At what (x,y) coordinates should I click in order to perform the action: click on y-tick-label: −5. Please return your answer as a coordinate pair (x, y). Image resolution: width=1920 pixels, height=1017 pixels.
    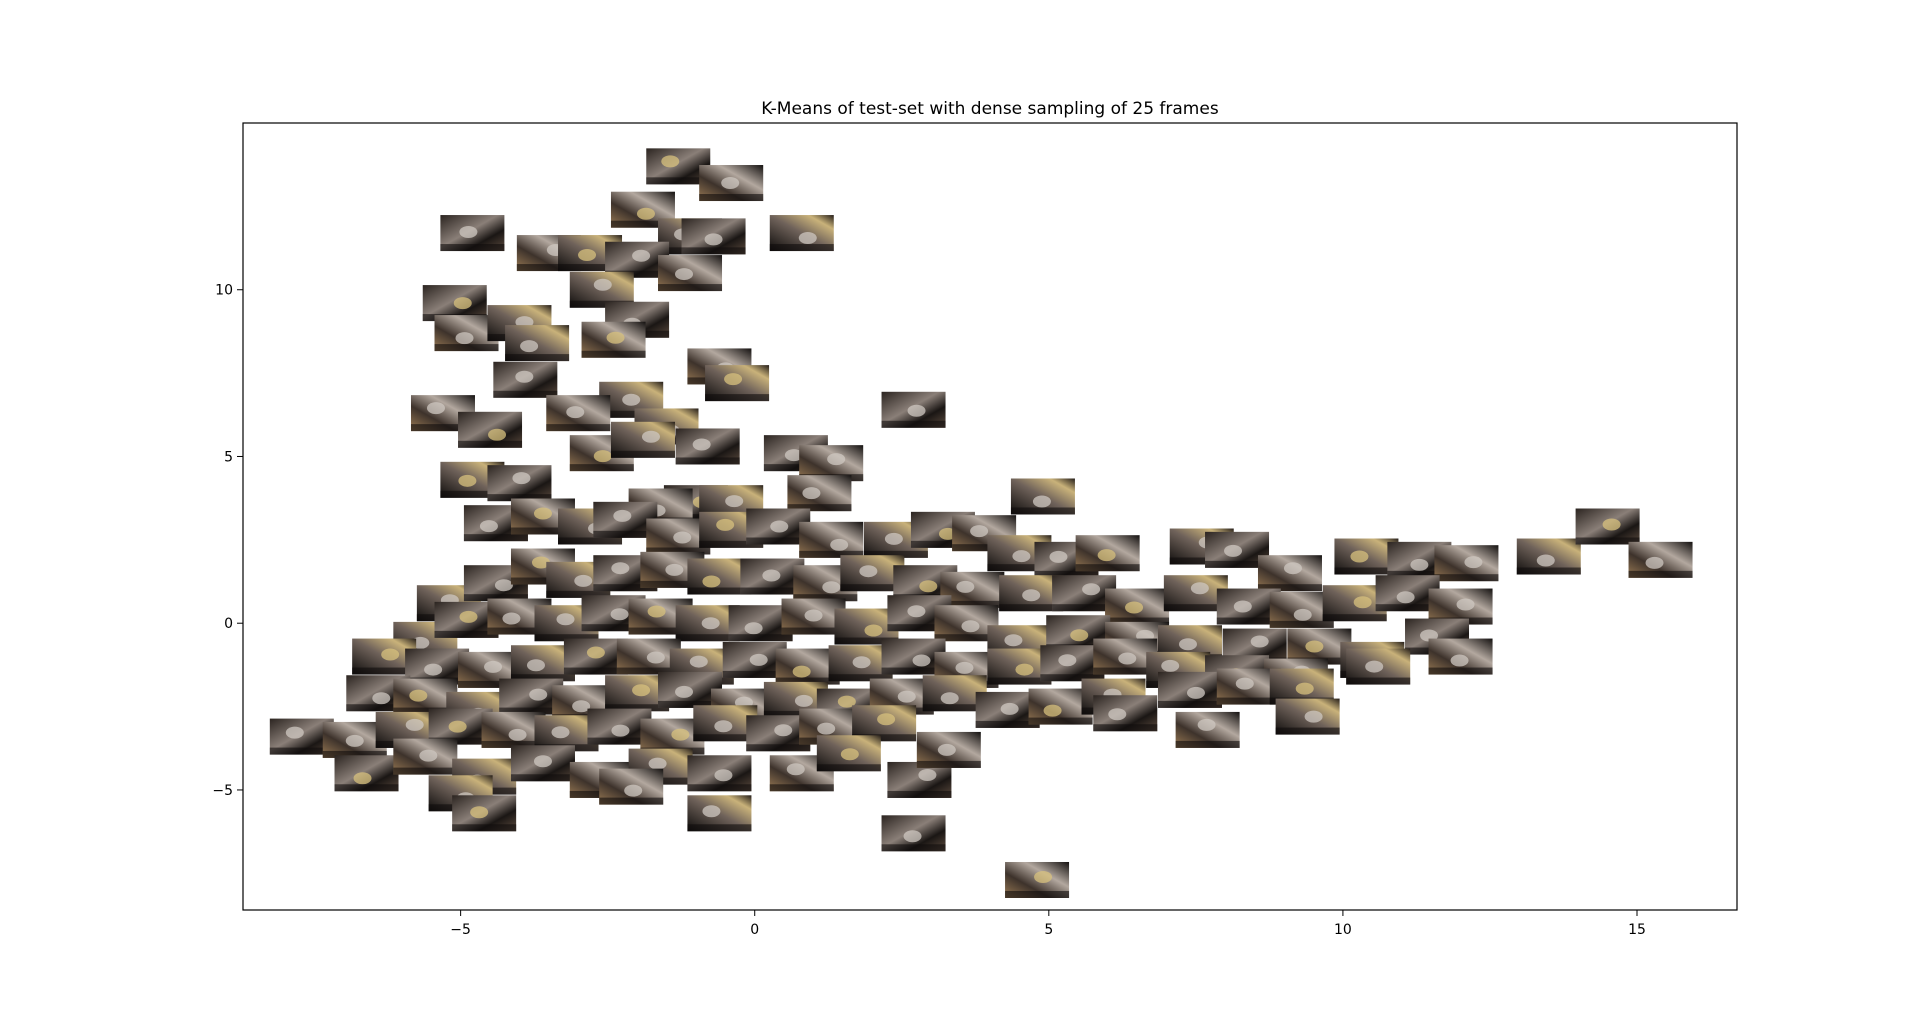
    Looking at the image, I should click on (222, 791).